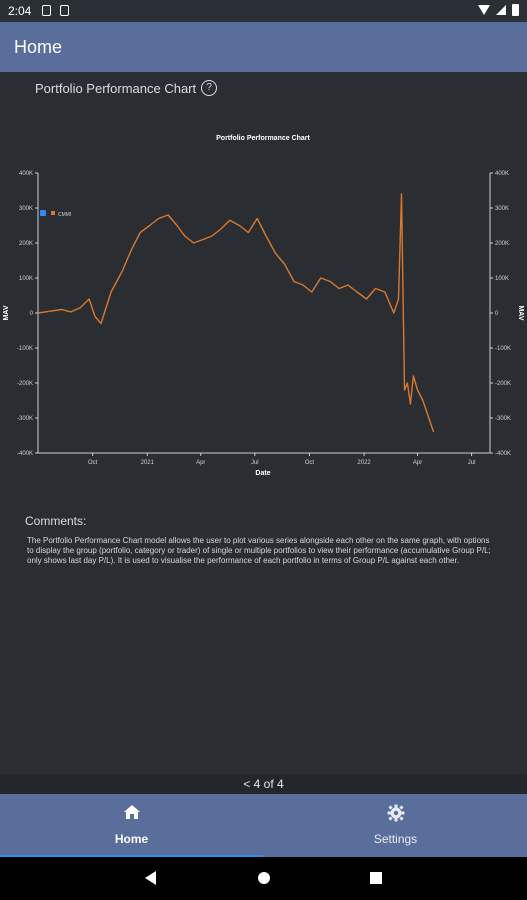 The image size is (527, 900). What do you see at coordinates (263, 11) in the screenshot?
I see `status-bar: 2:04` at bounding box center [263, 11].